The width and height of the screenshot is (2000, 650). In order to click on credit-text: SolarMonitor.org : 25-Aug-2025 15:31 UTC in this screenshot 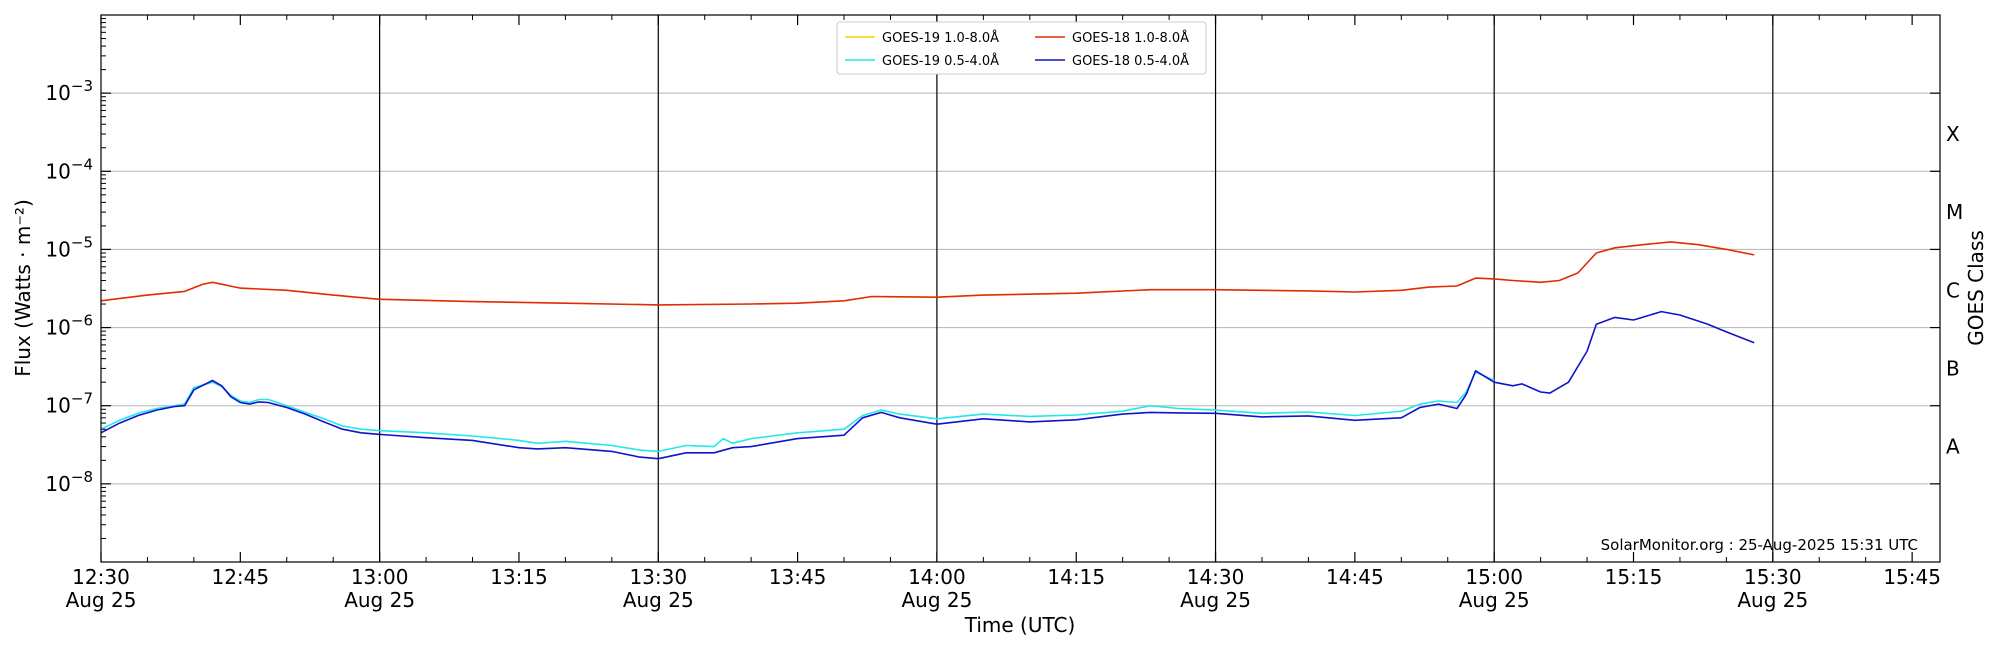, I will do `click(1759, 545)`.